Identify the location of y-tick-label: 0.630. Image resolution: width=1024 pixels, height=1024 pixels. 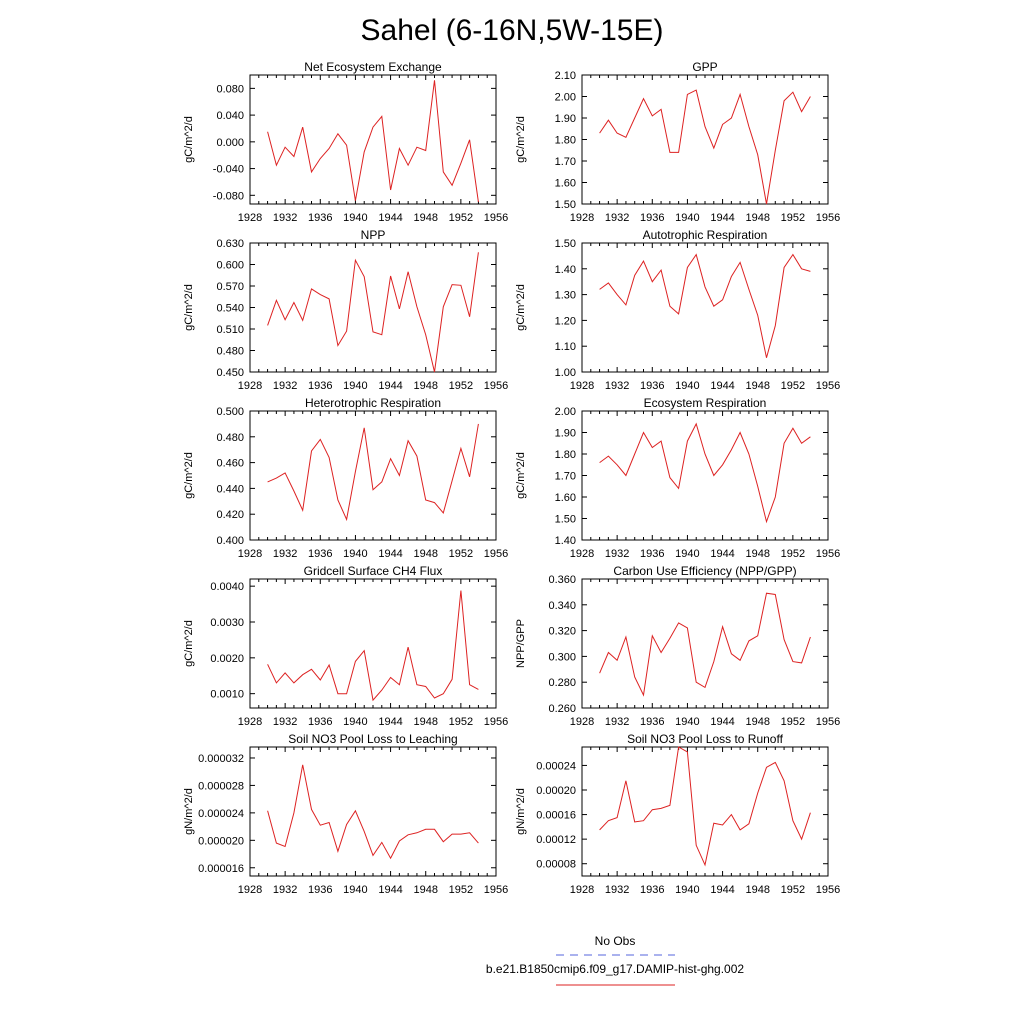
(230, 244).